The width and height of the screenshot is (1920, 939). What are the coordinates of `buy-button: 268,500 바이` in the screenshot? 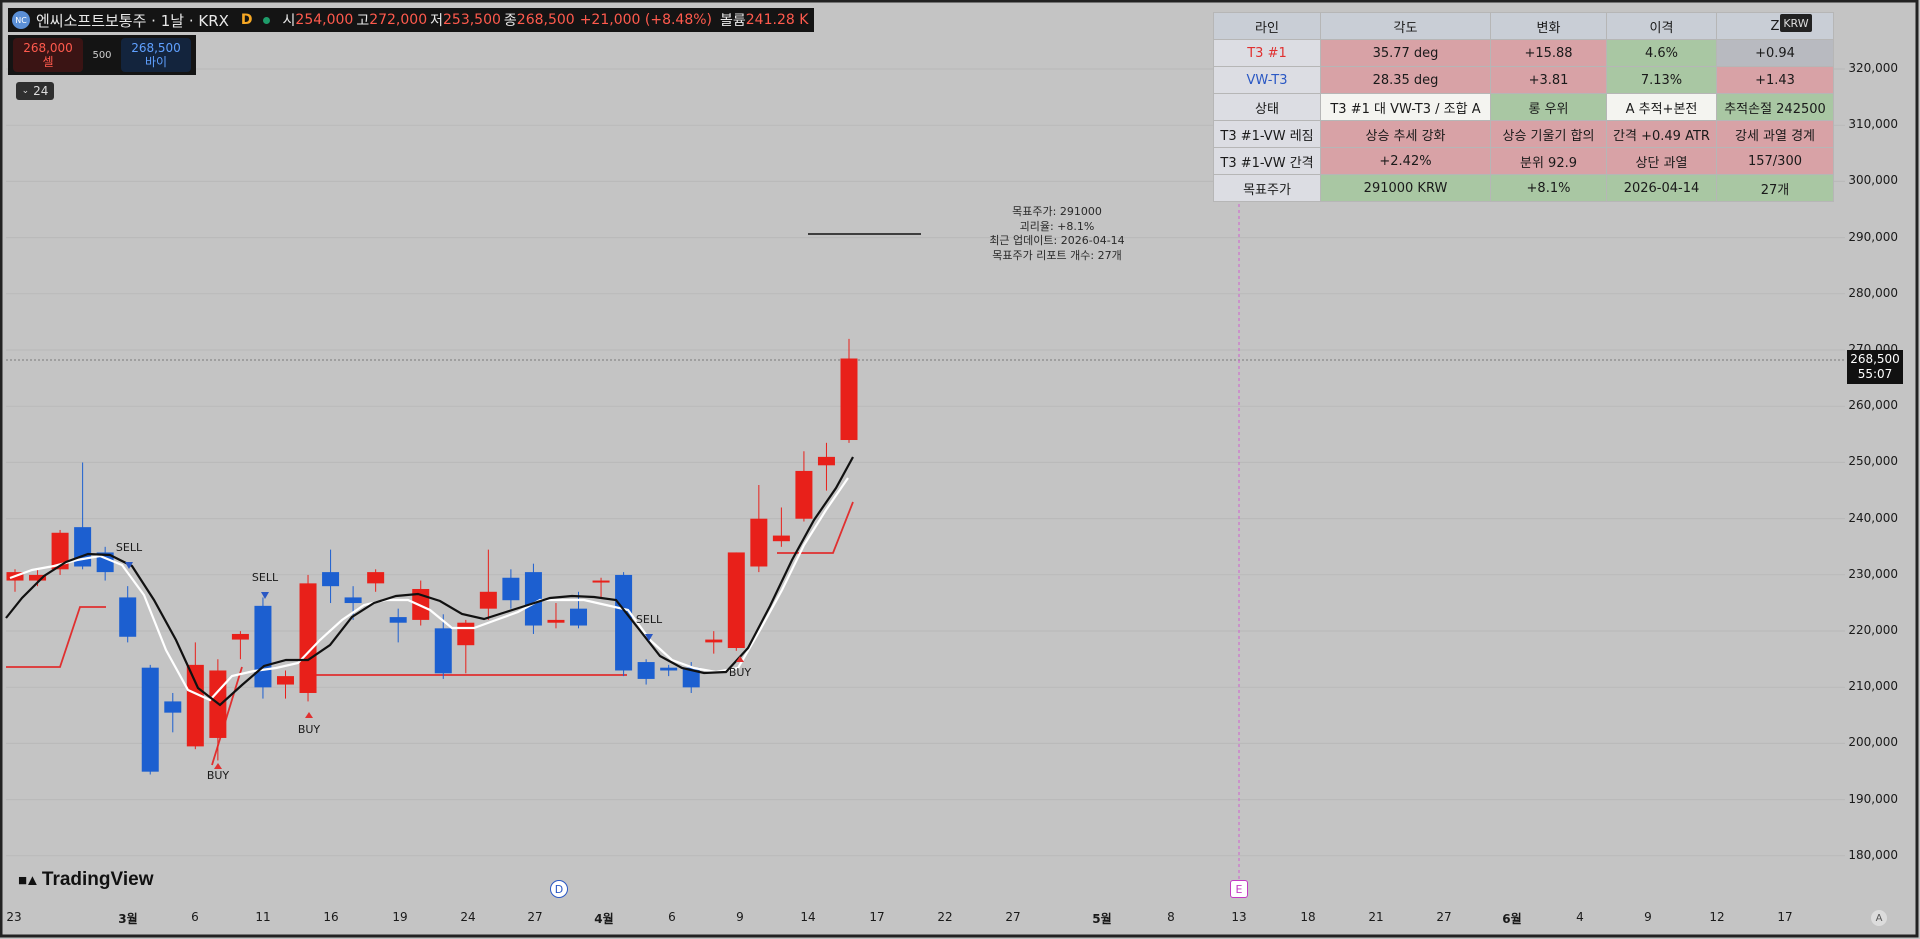 It's located at (156, 55).